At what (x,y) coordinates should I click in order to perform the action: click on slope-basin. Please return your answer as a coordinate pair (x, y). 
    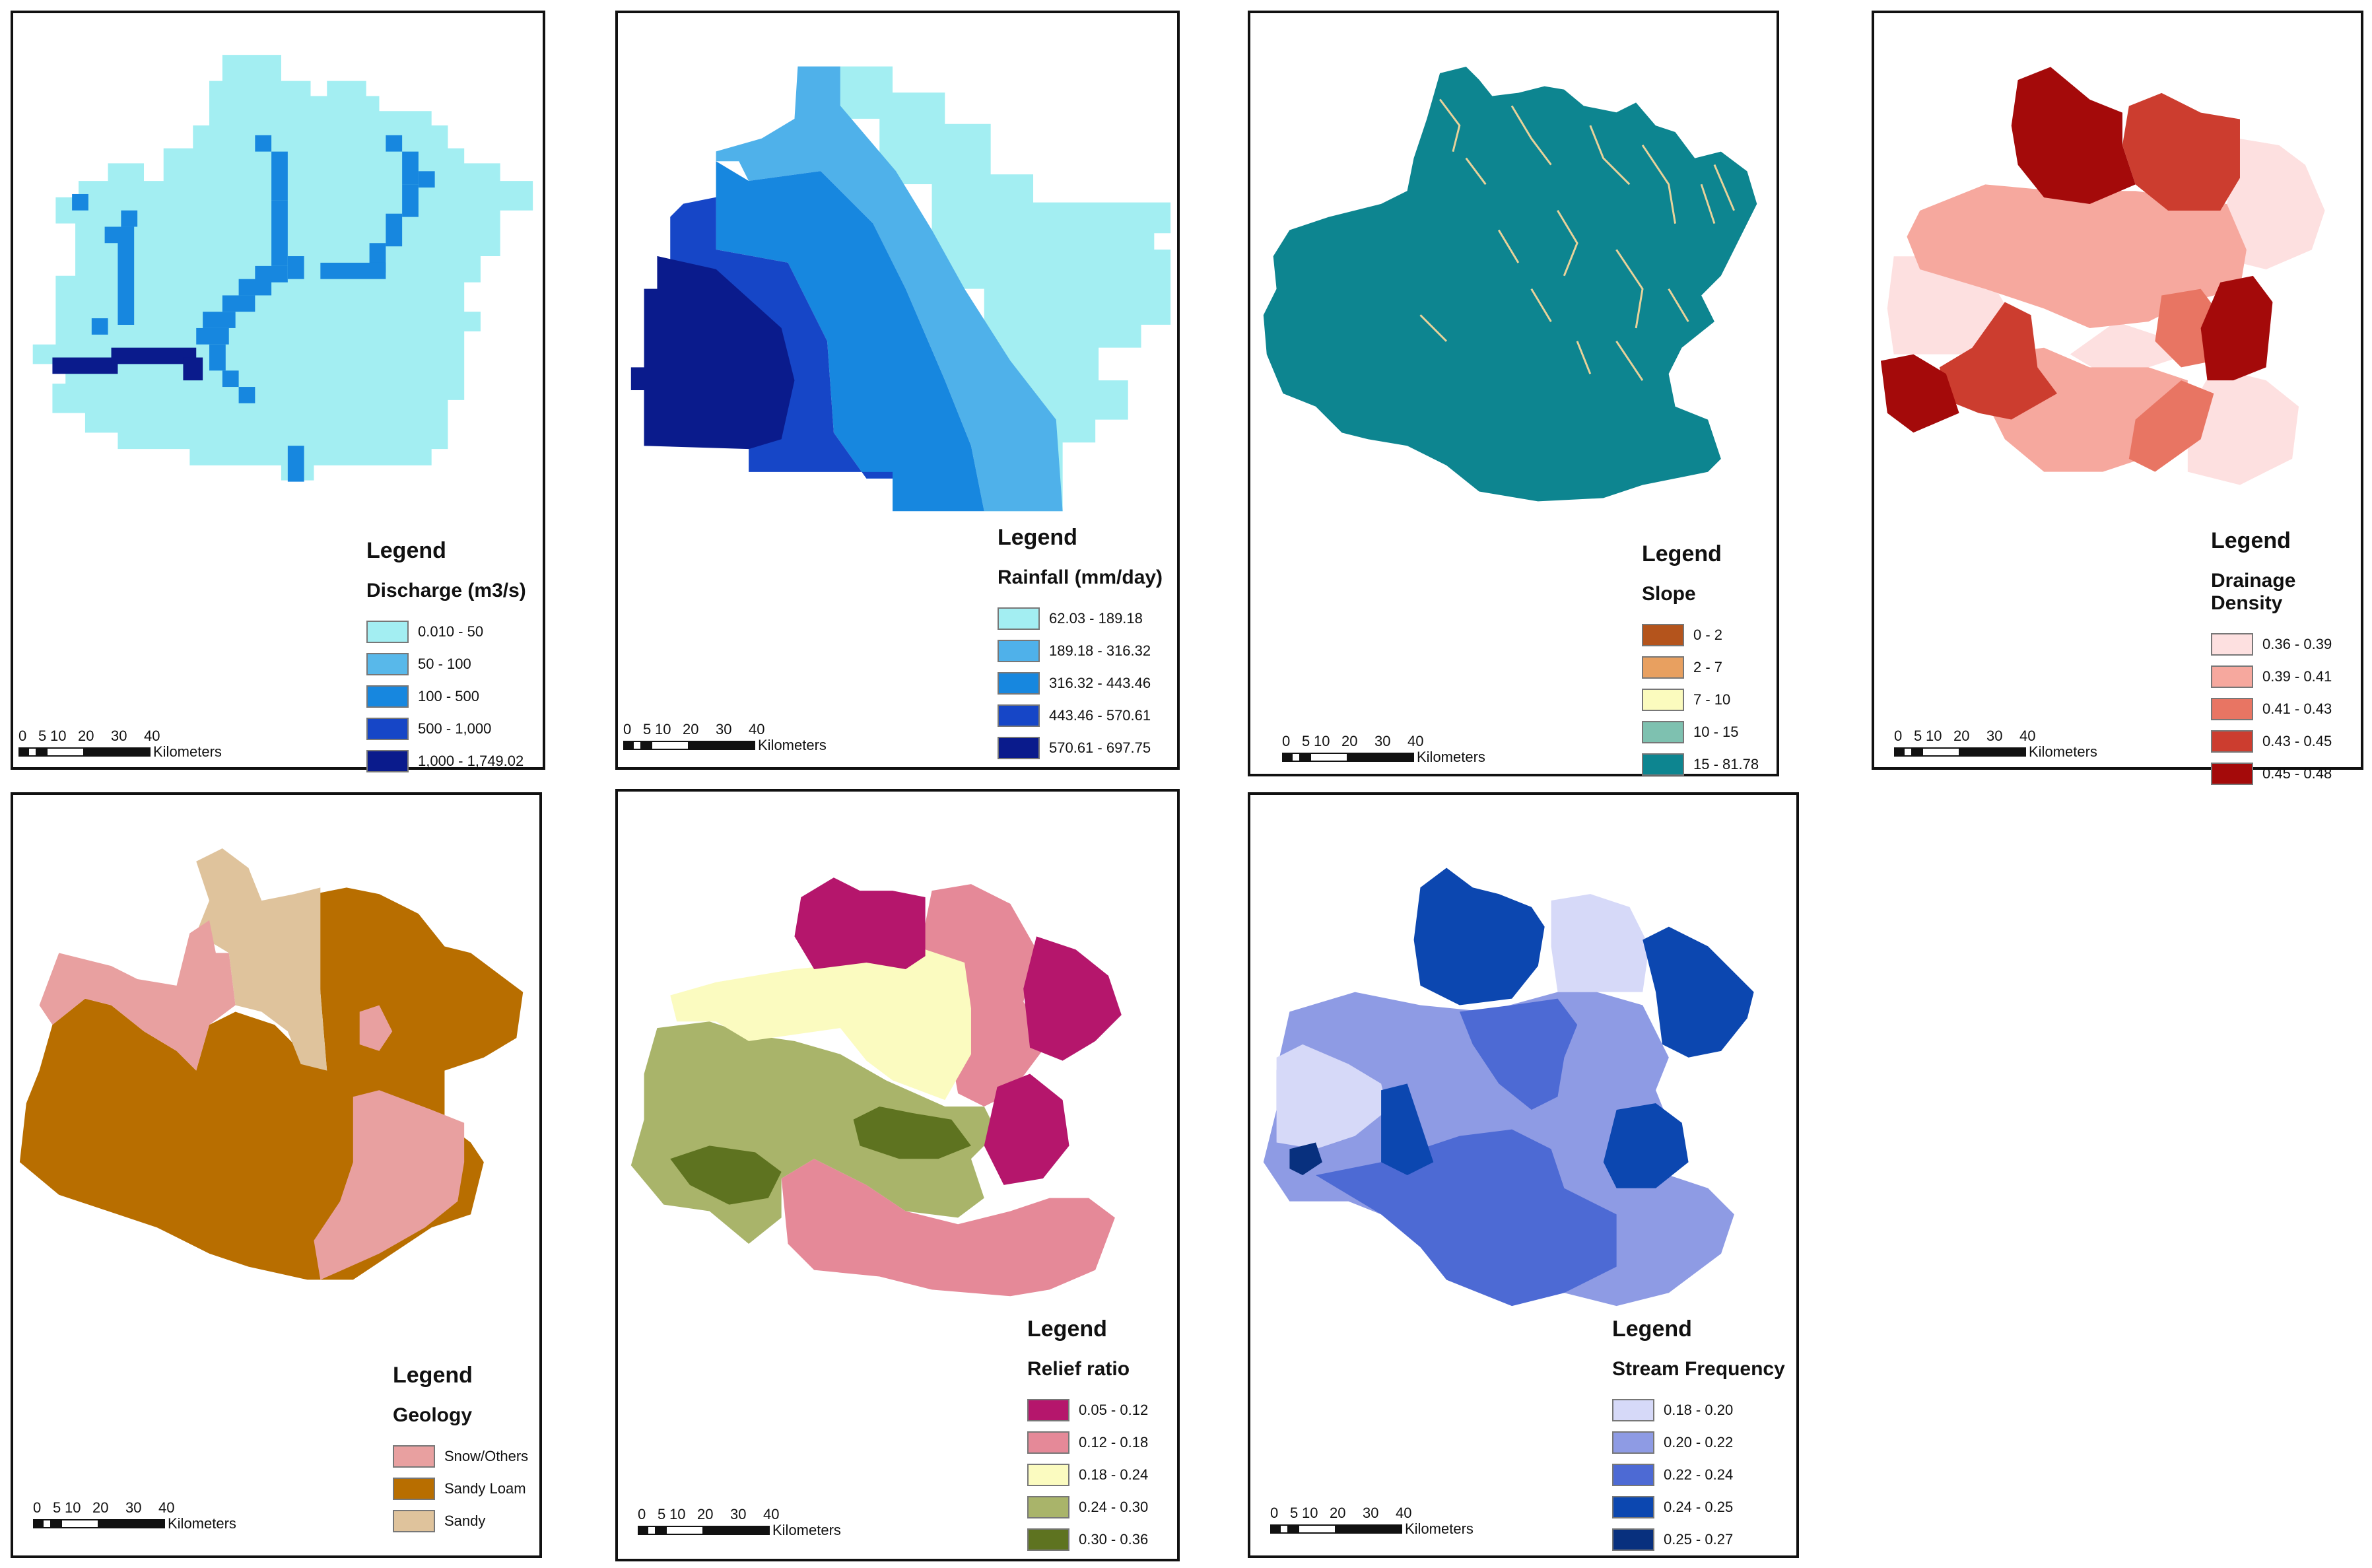
    Looking at the image, I should click on (1510, 284).